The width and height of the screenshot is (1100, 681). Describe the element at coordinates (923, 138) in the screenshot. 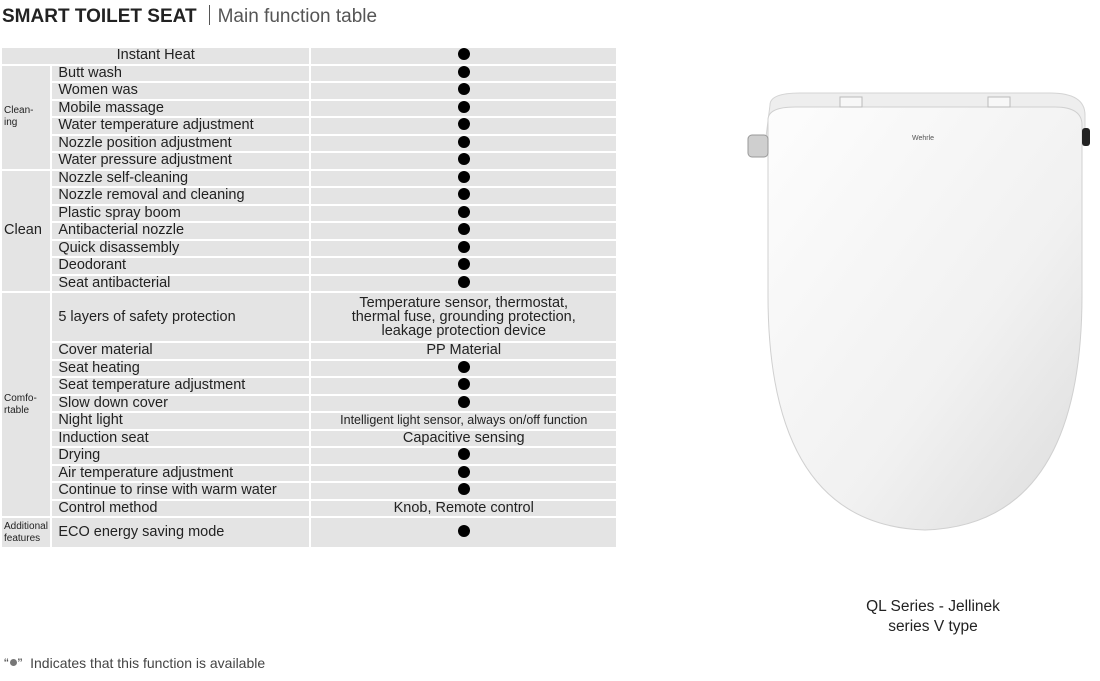

I see `brand-logo: Wehrle` at that location.